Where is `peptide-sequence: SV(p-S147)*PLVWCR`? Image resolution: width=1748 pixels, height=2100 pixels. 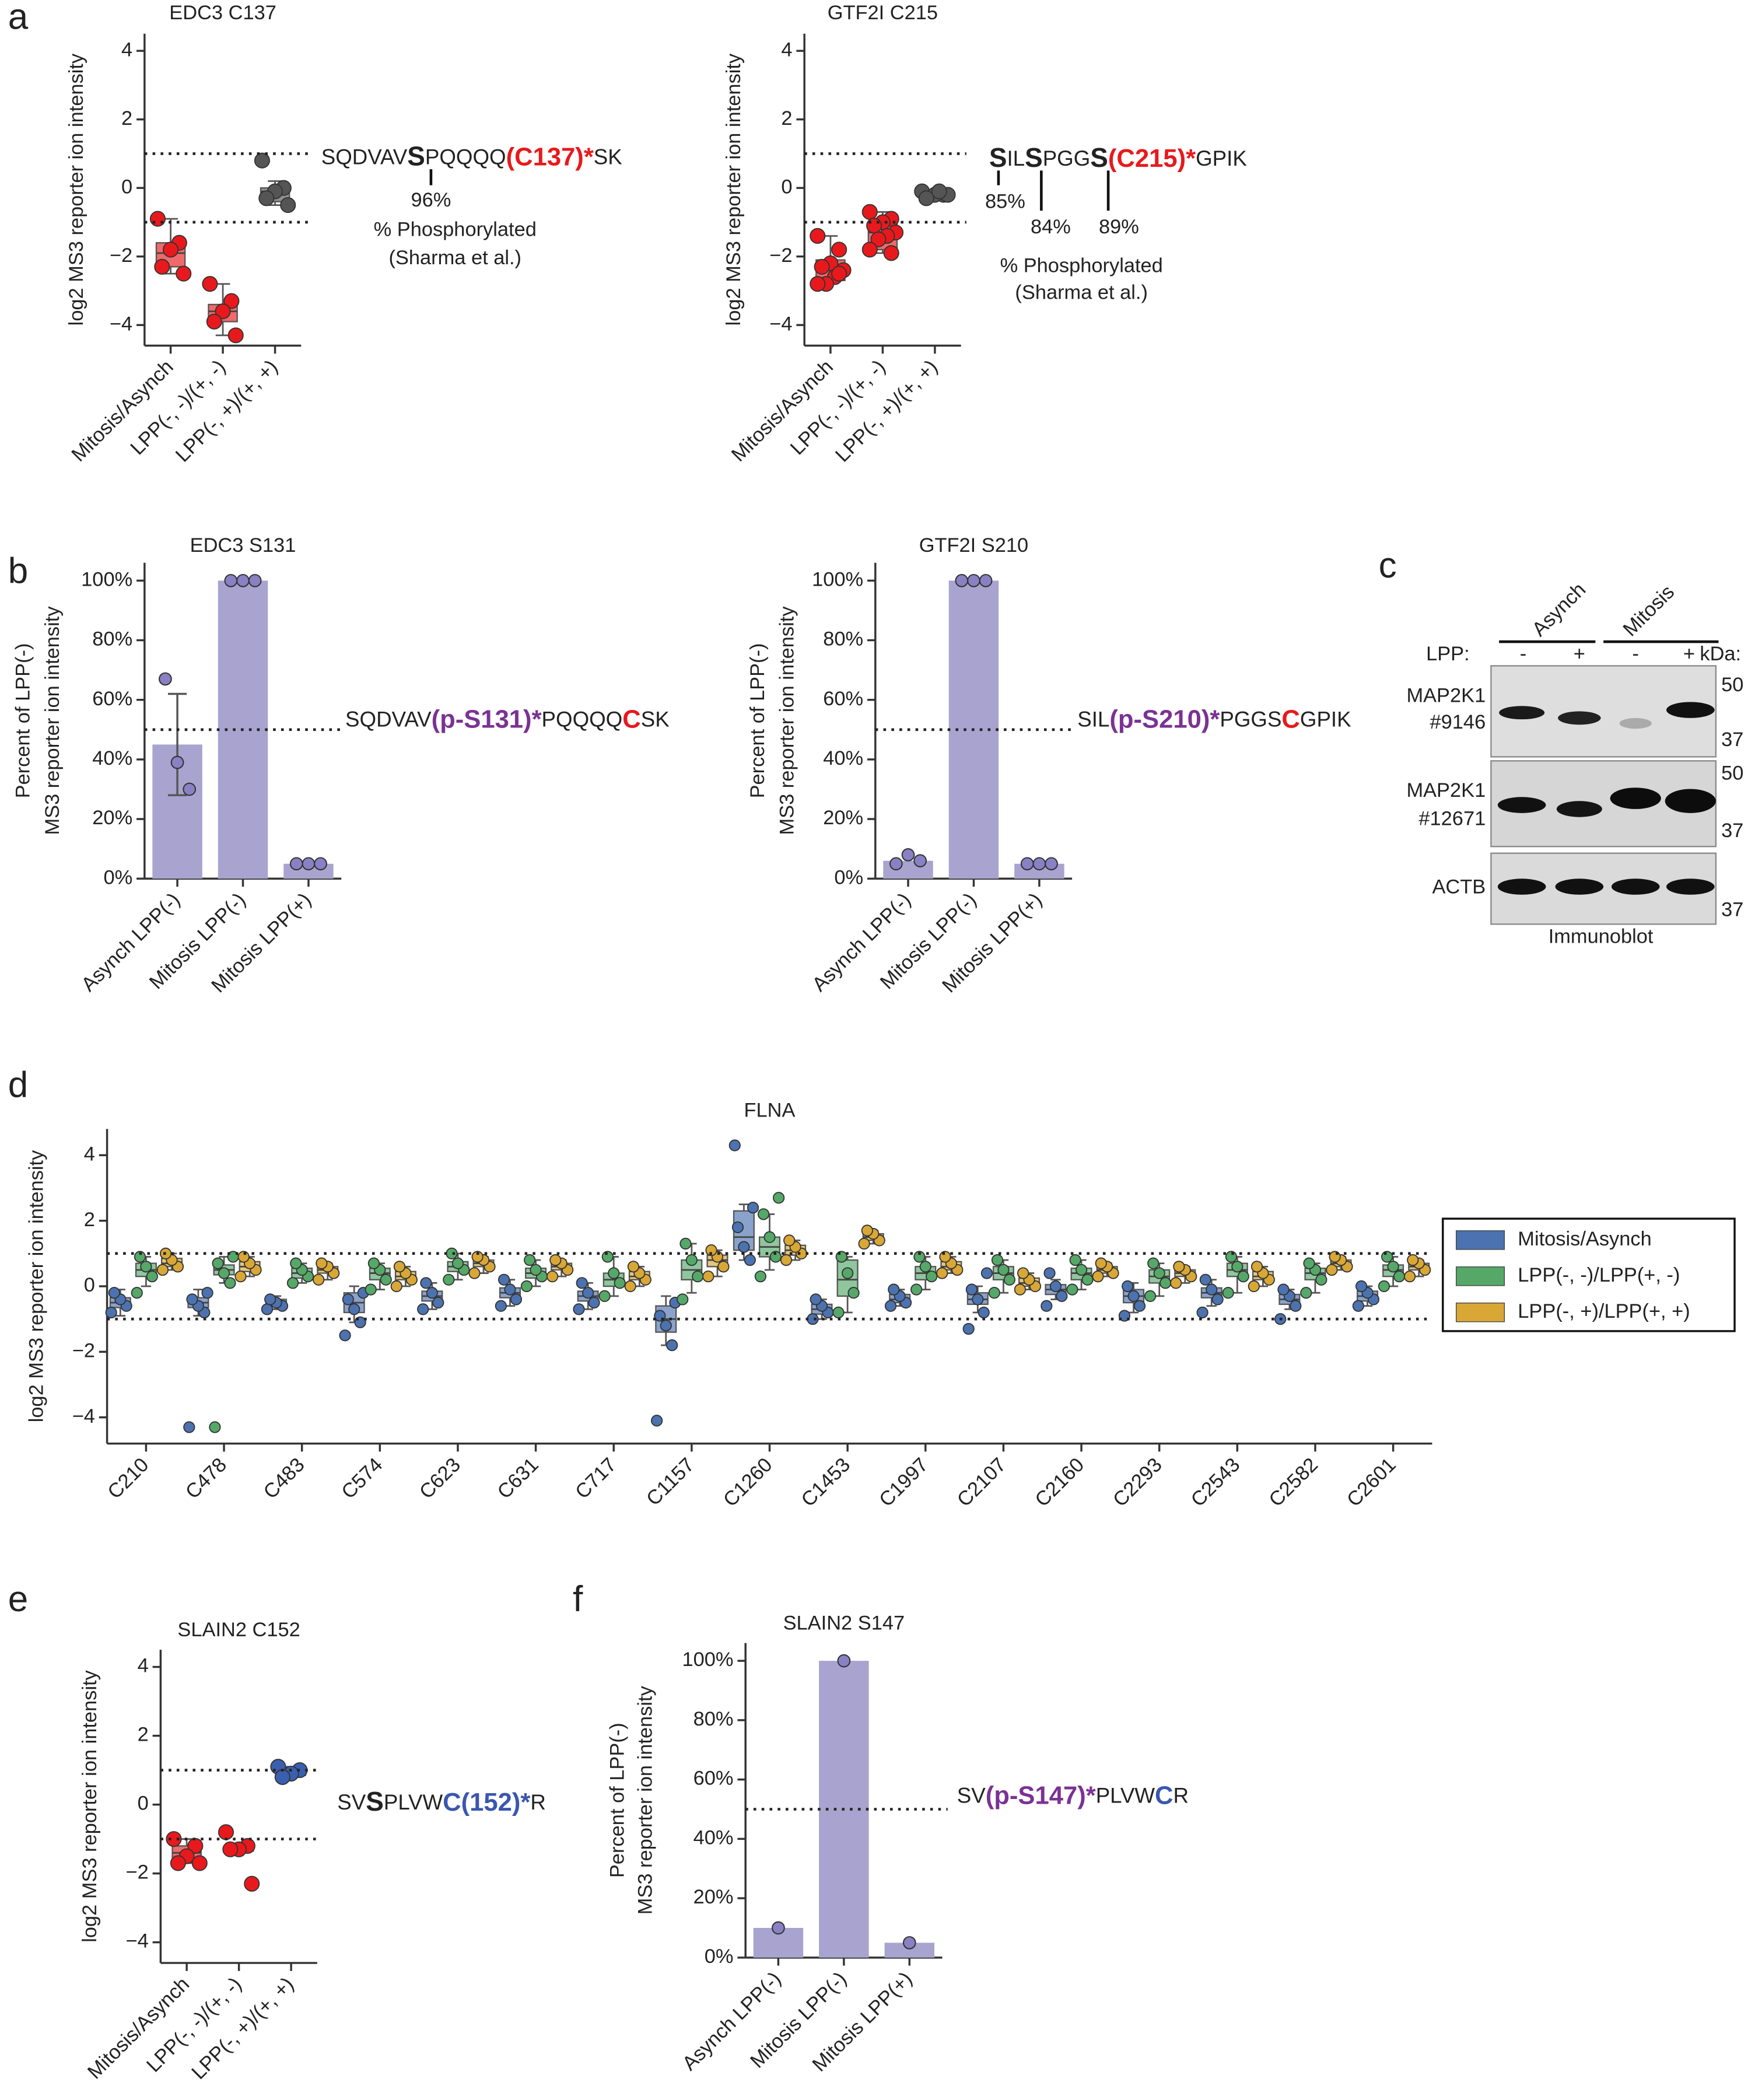 peptide-sequence: SV(p-S147)*PLVWCR is located at coordinates (1073, 1796).